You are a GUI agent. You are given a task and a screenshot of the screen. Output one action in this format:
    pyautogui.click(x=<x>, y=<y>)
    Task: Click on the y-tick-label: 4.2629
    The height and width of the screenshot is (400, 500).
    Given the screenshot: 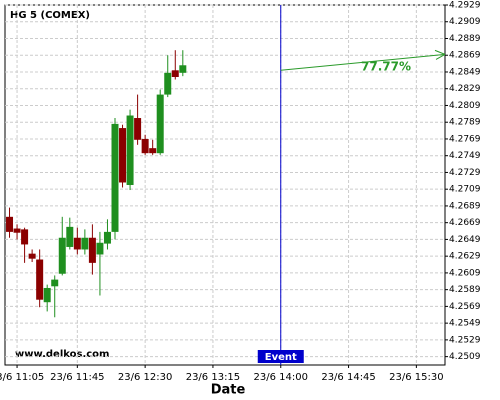 What is the action you would take?
    pyautogui.click(x=465, y=257)
    